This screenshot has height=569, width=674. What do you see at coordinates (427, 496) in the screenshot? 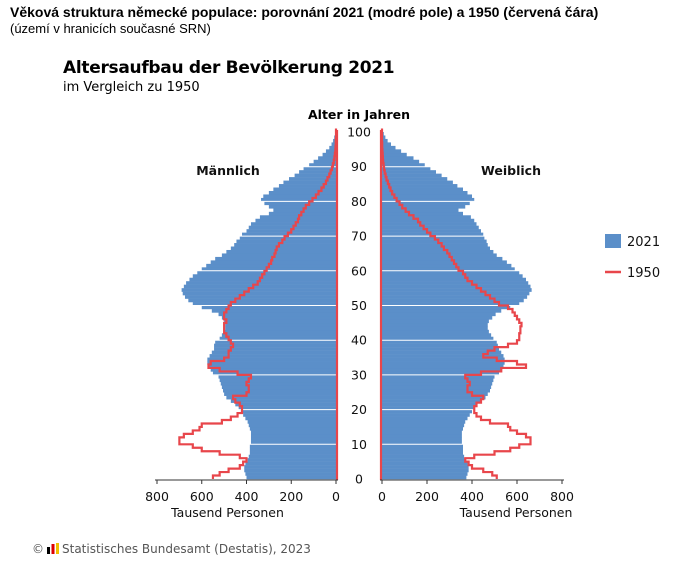
I see `x-tick-label-right: 200` at bounding box center [427, 496].